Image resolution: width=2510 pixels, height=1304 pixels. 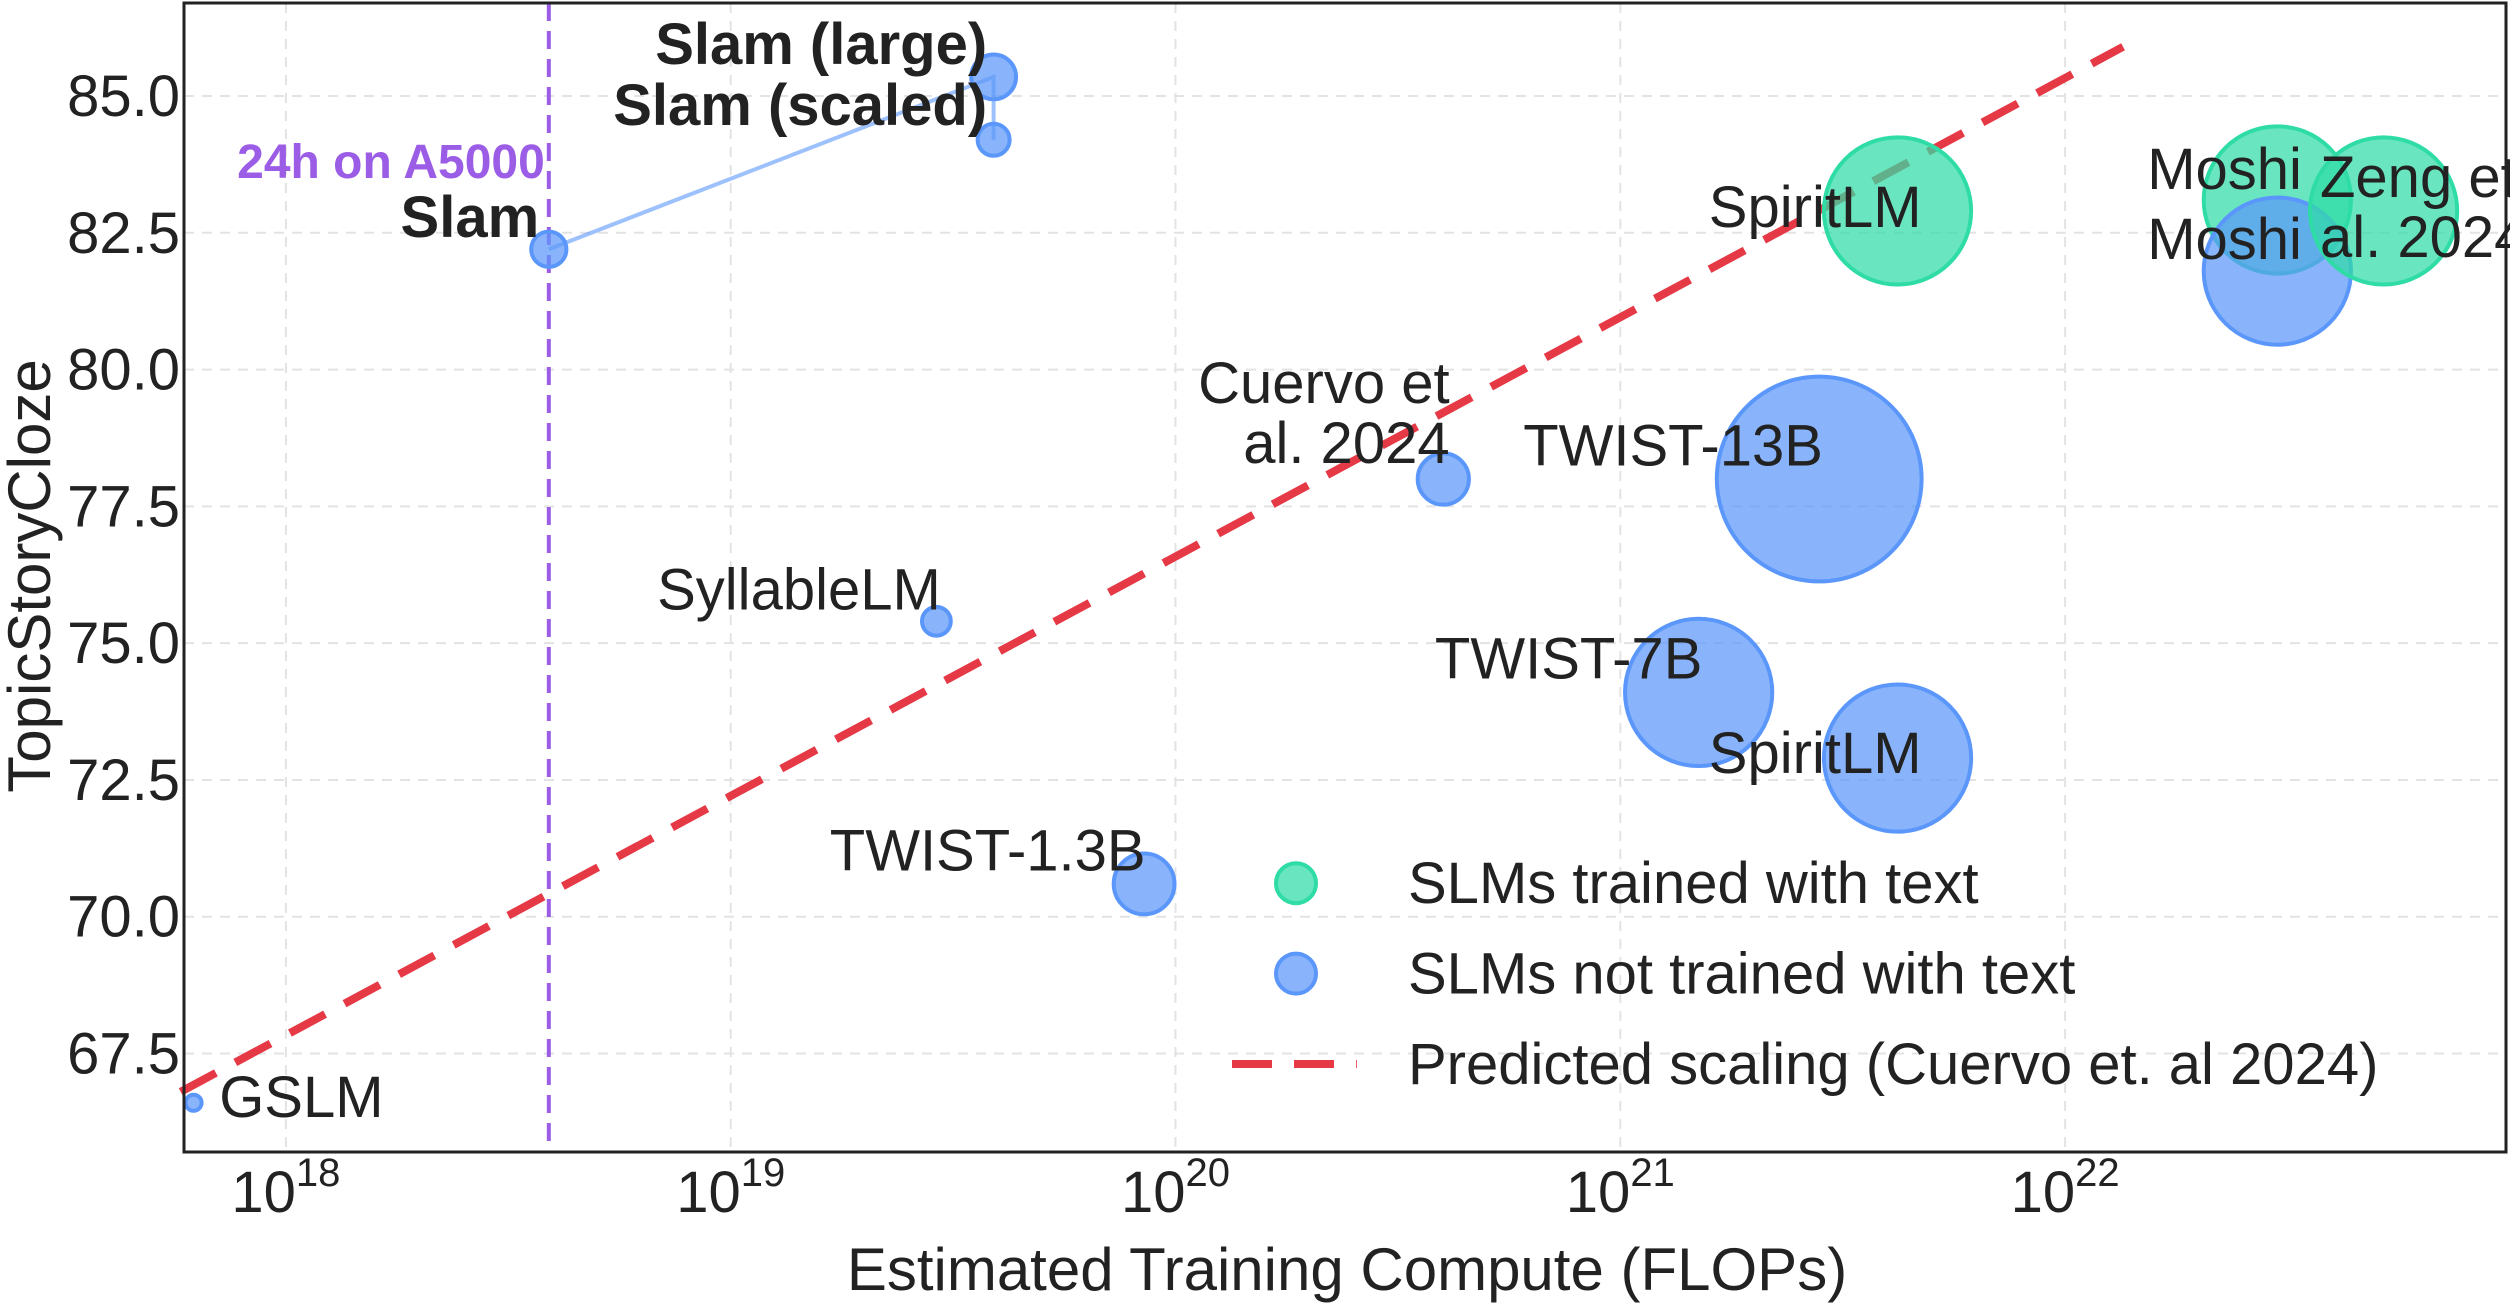 What do you see at coordinates (988, 850) in the screenshot?
I see `point-label: TWIST-1.3B` at bounding box center [988, 850].